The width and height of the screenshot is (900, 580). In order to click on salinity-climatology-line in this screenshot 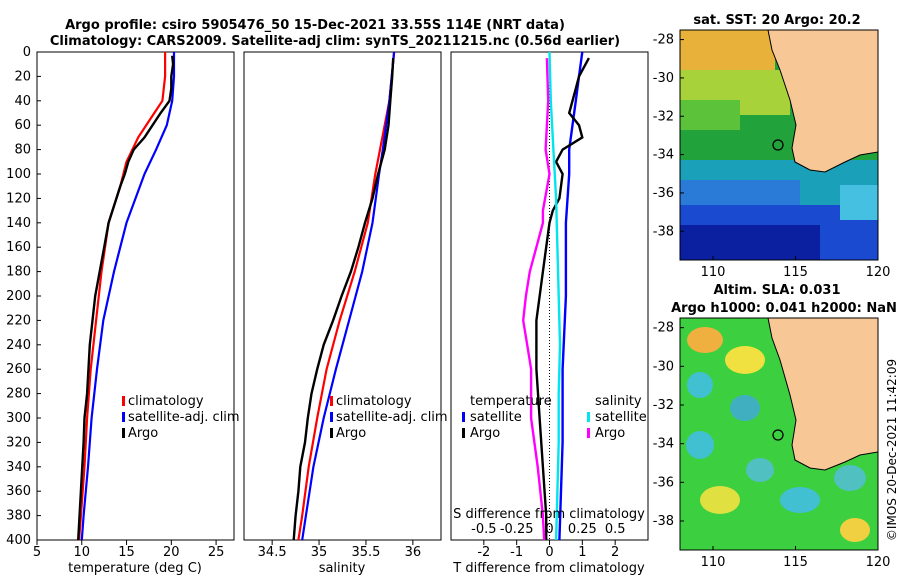, I will do `click(346, 296)`.